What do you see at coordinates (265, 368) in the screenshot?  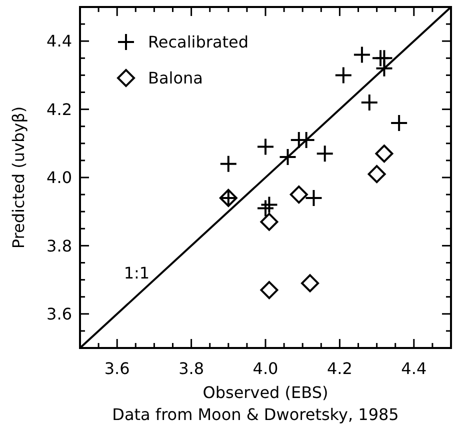 I see `x-tick-label: 4.0` at bounding box center [265, 368].